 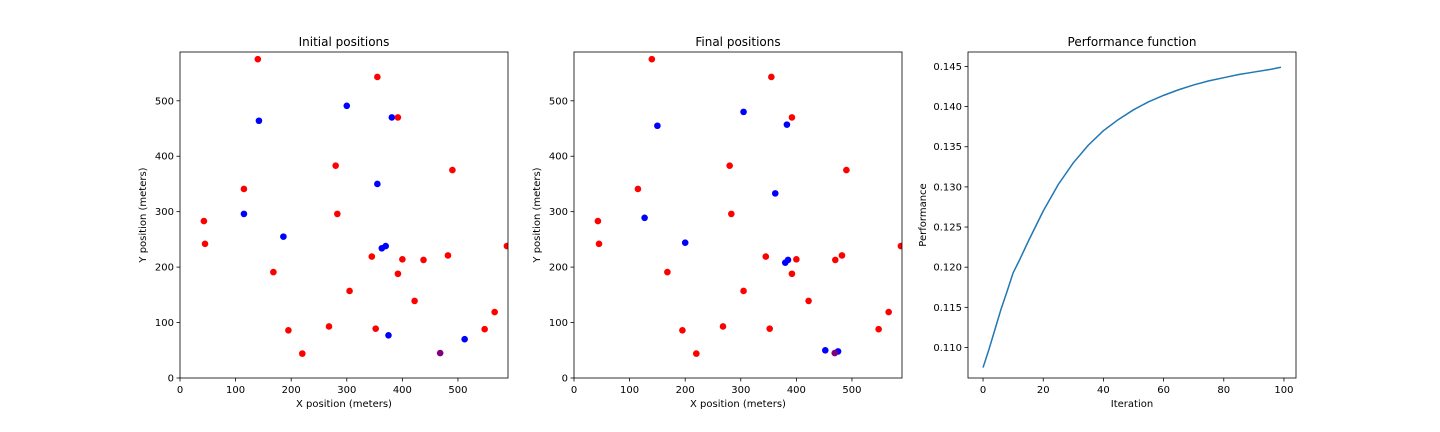 I want to click on y-tick-label: 0.135, so click(x=947, y=147).